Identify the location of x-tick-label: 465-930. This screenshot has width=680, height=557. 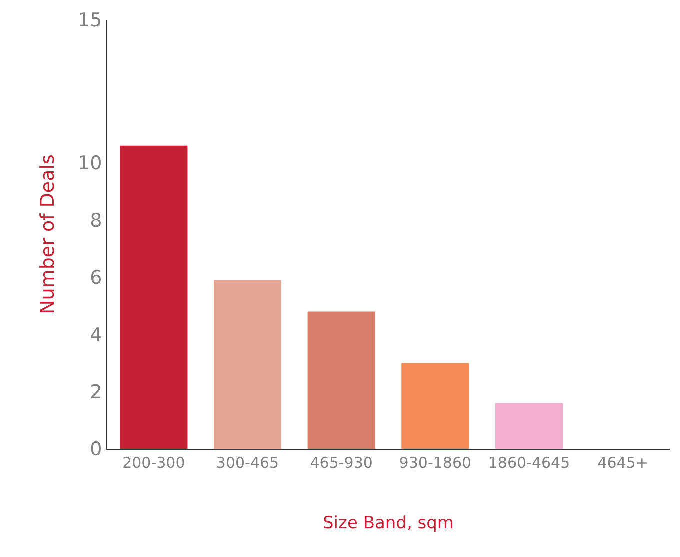
(341, 463).